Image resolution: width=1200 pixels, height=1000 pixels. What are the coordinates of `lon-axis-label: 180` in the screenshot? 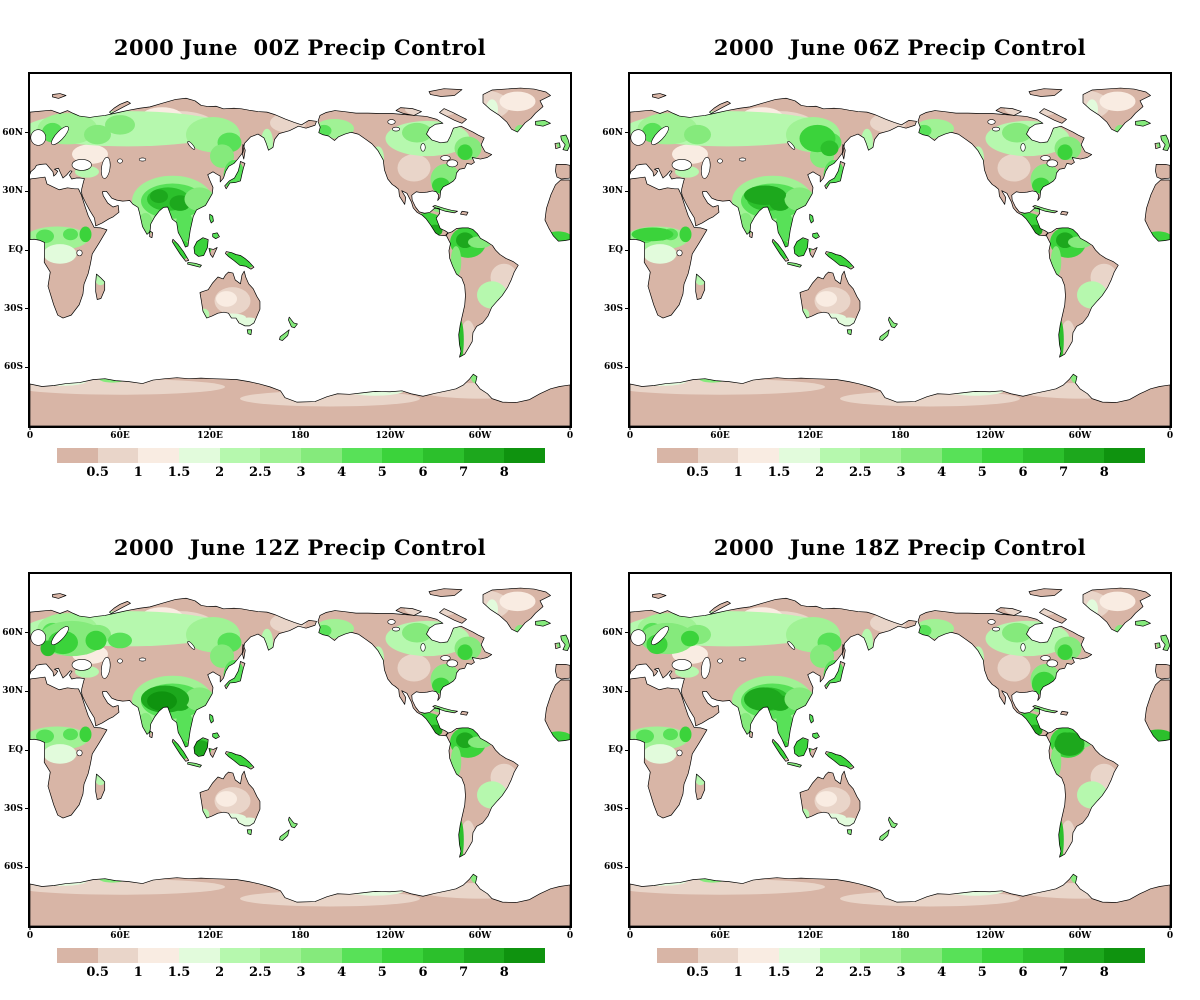 It's located at (300, 936).